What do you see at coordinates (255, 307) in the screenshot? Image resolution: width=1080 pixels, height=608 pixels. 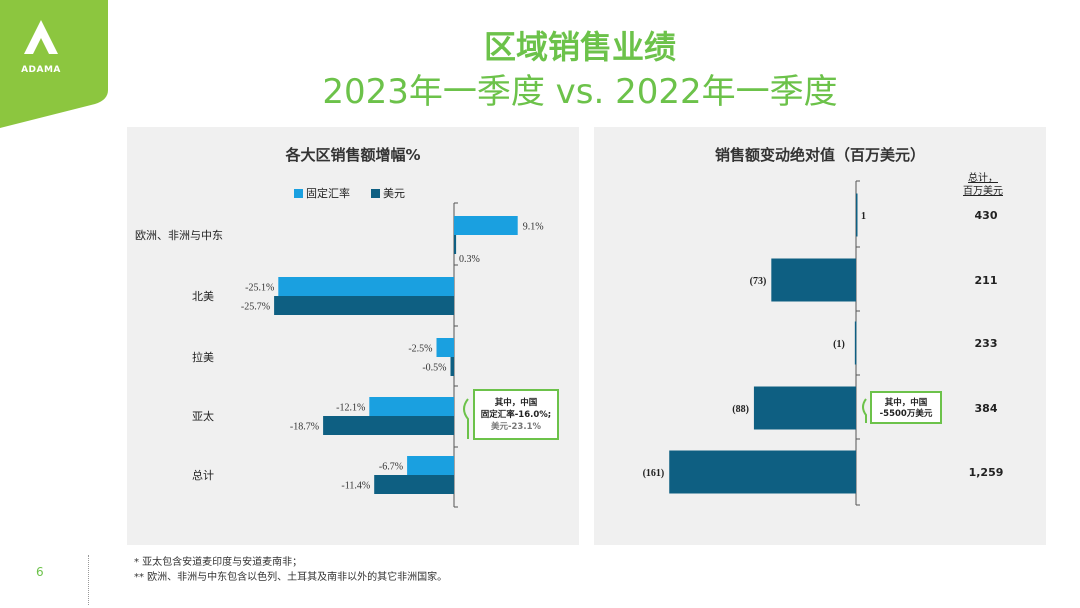 I see `data-label-north-america-usd: -25.7%` at bounding box center [255, 307].